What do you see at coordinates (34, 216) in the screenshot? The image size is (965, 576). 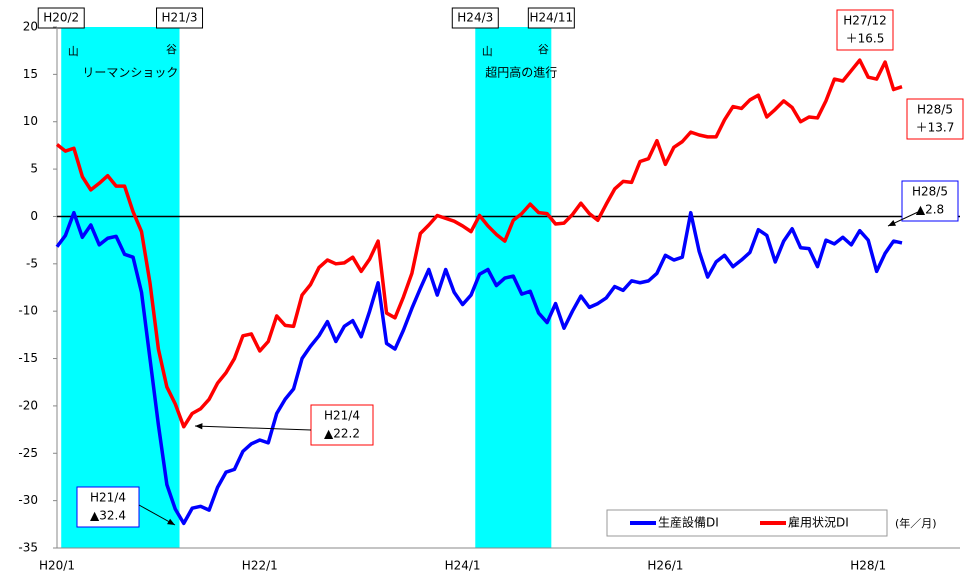 I see `y-tick-label: 0` at bounding box center [34, 216].